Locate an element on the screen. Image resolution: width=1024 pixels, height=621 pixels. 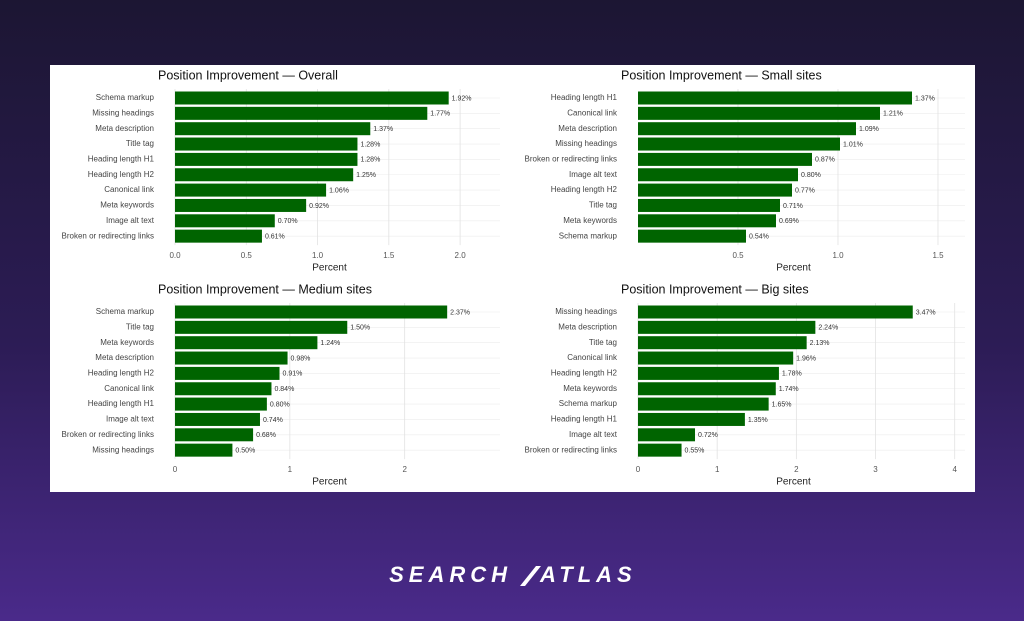
value-label: 1.50% is located at coordinates (360, 328).